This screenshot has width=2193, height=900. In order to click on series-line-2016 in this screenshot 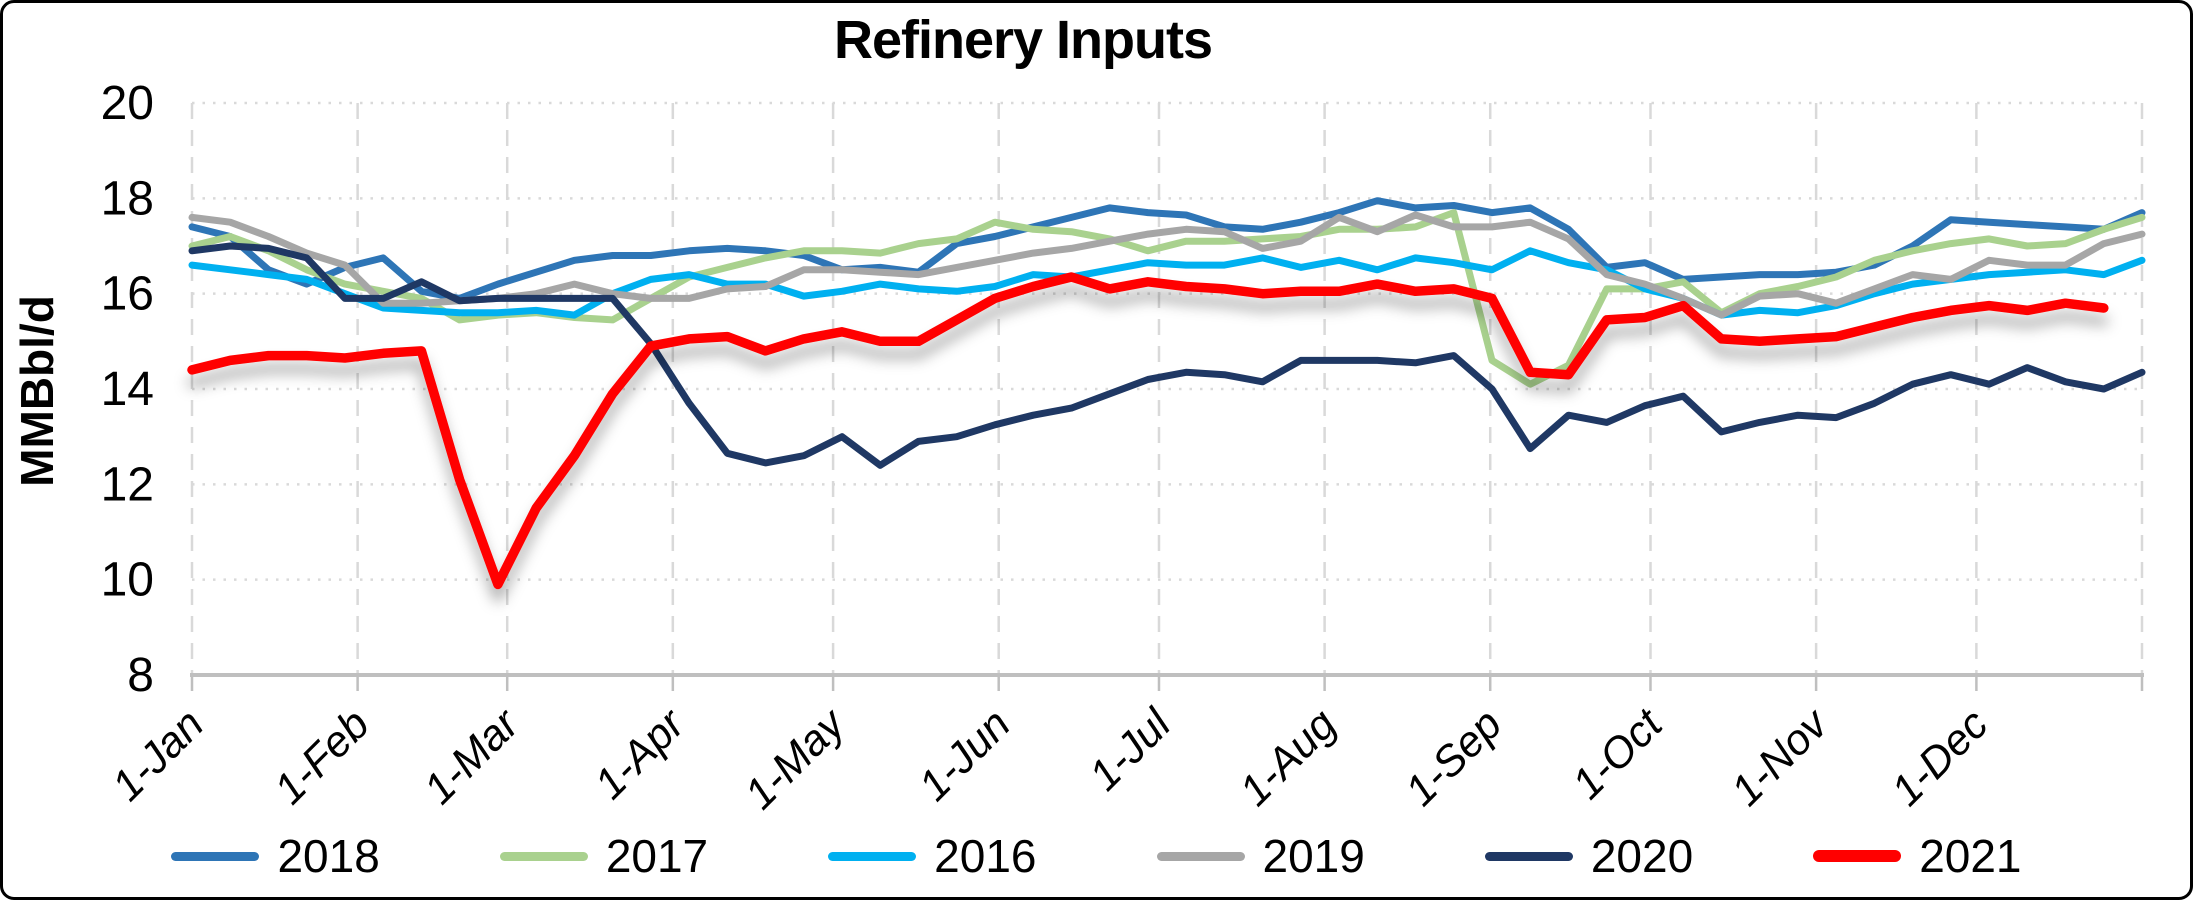, I will do `click(1167, 283)`.